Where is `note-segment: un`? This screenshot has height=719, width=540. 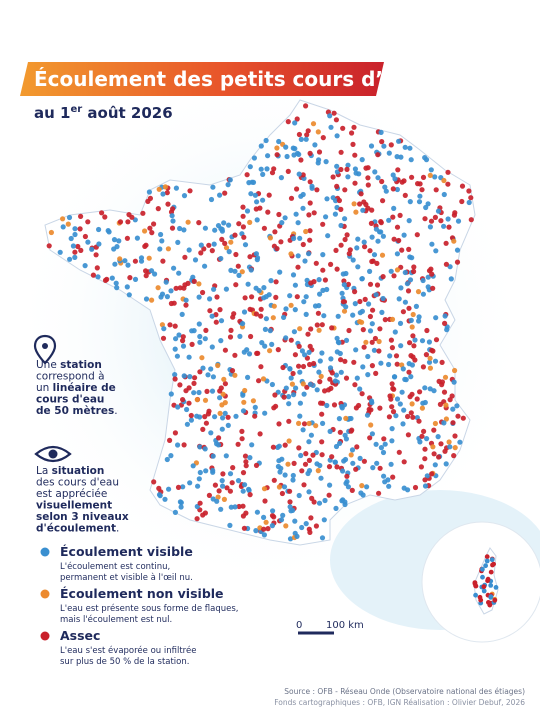 note-segment: un is located at coordinates (44, 388).